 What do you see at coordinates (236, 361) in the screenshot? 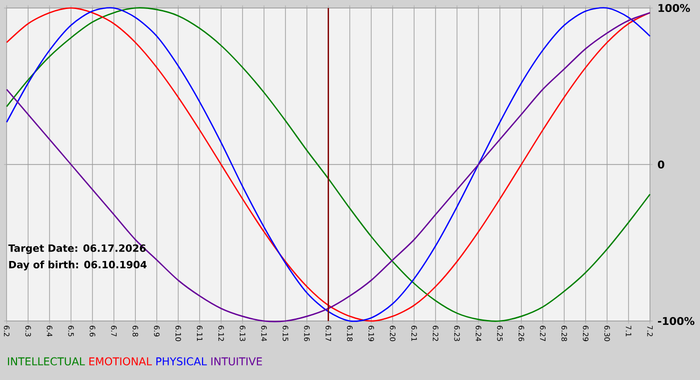
I see `text: INTUITIVE` at bounding box center [236, 361].